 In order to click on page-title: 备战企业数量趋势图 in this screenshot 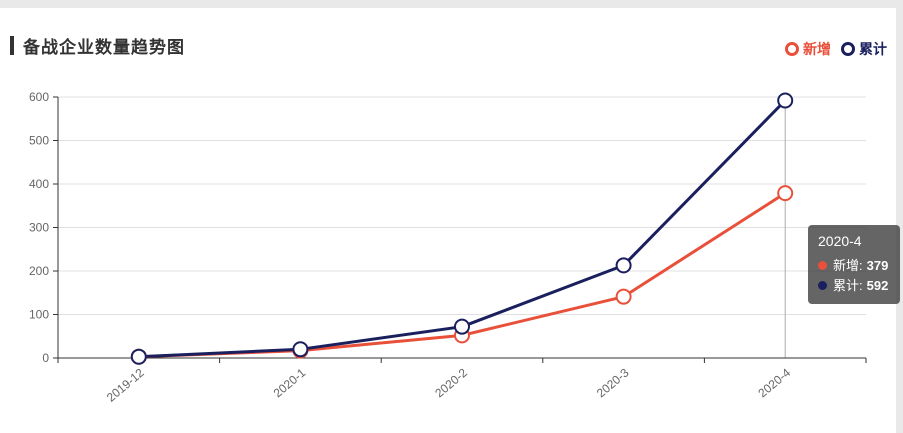, I will do `click(104, 47)`.